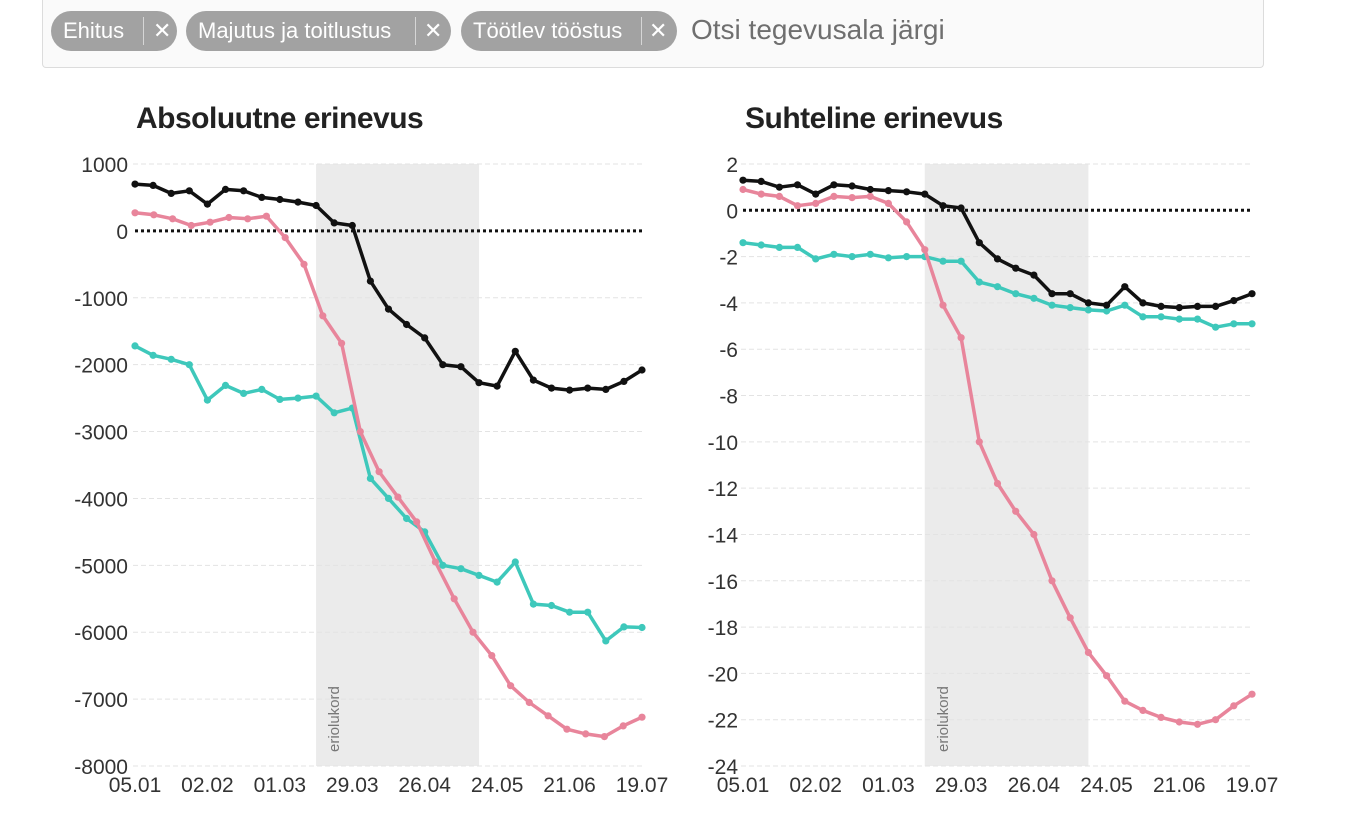 The height and width of the screenshot is (820, 1370). What do you see at coordinates (497, 785) in the screenshot?
I see `x-tick-label: 24.05` at bounding box center [497, 785].